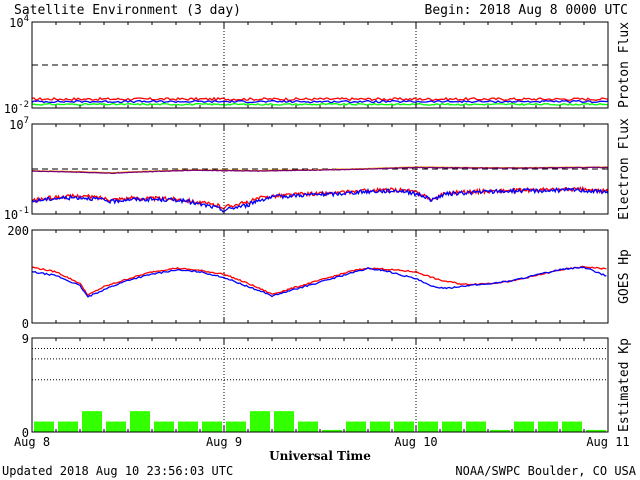  What do you see at coordinates (25, 324) in the screenshot?
I see `goes-hp-y-tick-label: 0` at bounding box center [25, 324].